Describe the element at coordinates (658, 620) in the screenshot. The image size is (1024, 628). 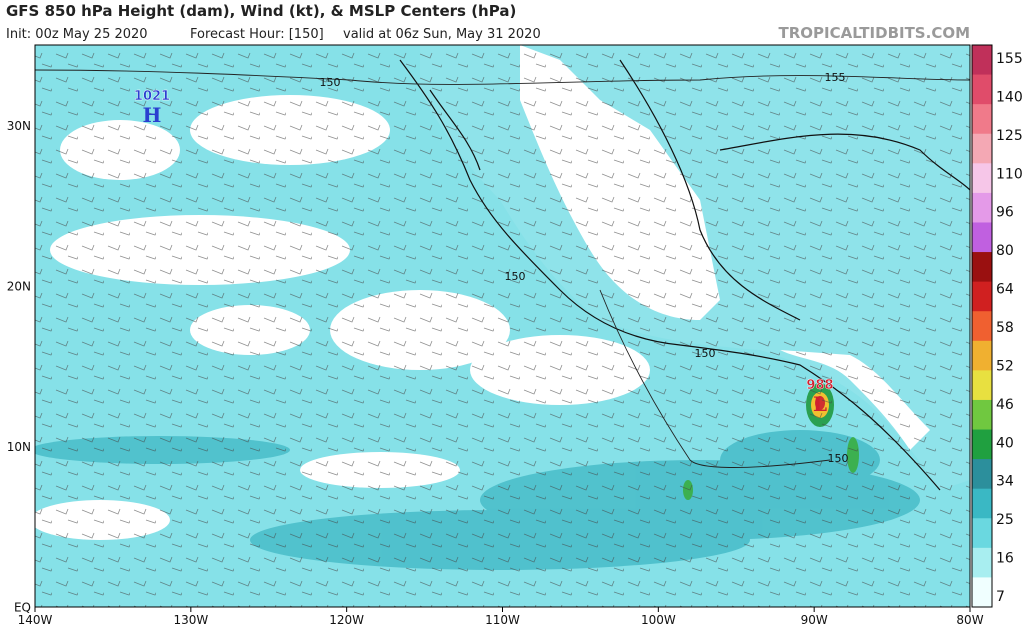
I see `longitude-label: 100W` at that location.